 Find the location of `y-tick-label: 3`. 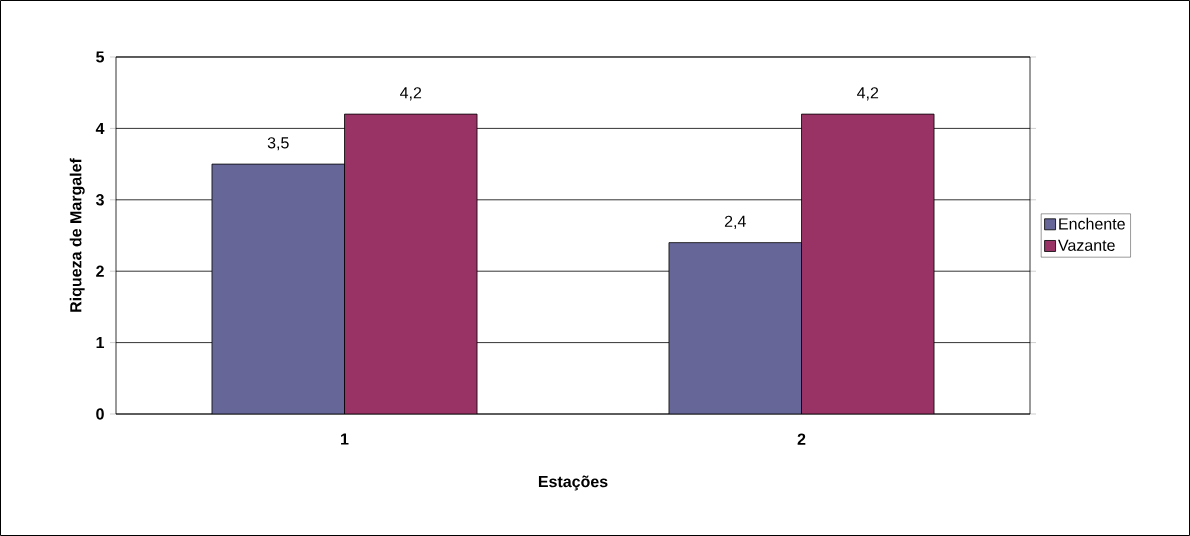

y-tick-label: 3 is located at coordinates (99, 200).